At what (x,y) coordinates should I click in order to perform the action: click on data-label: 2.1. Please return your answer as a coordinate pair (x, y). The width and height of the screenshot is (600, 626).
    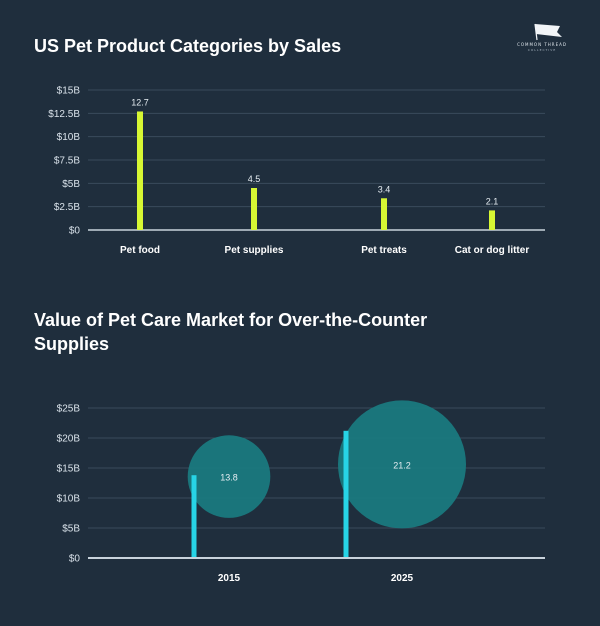
    Looking at the image, I should click on (492, 201).